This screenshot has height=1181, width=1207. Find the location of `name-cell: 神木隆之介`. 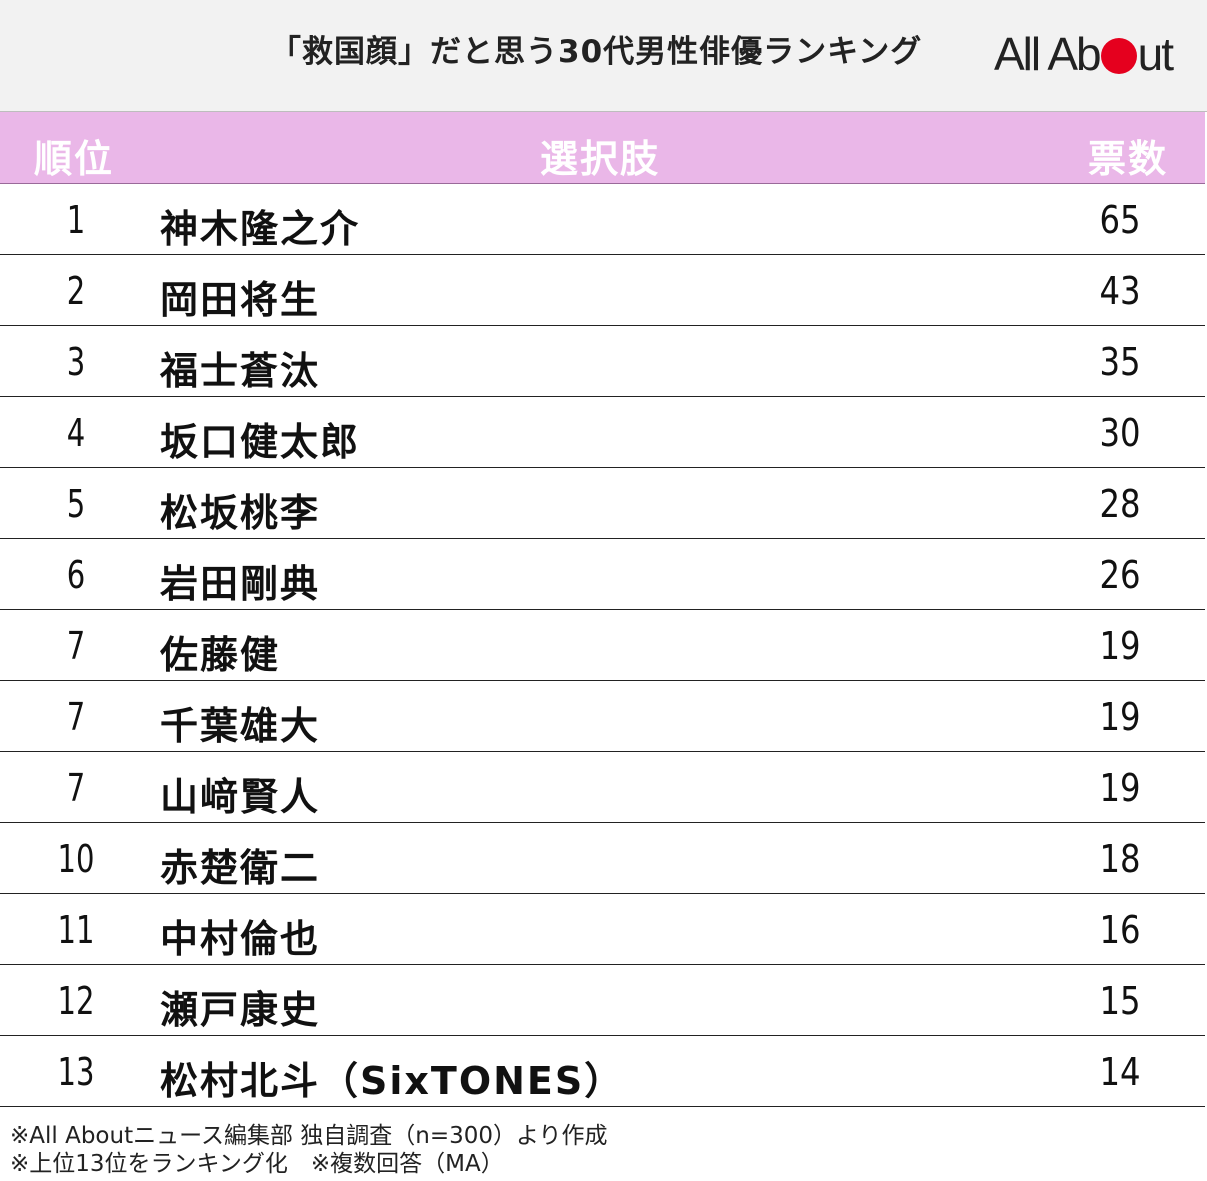

name-cell: 神木隆之介 is located at coordinates (260, 229).